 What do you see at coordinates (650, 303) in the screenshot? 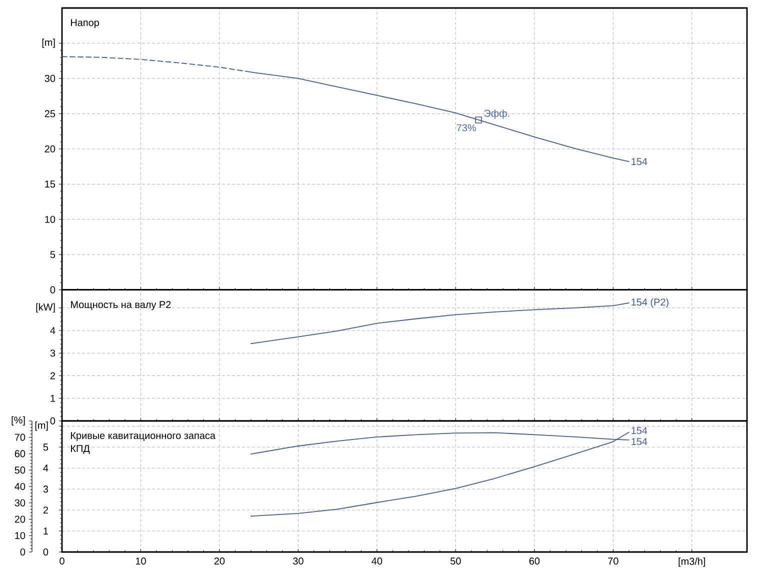
I see `series-label: 154 (P2)` at bounding box center [650, 303].